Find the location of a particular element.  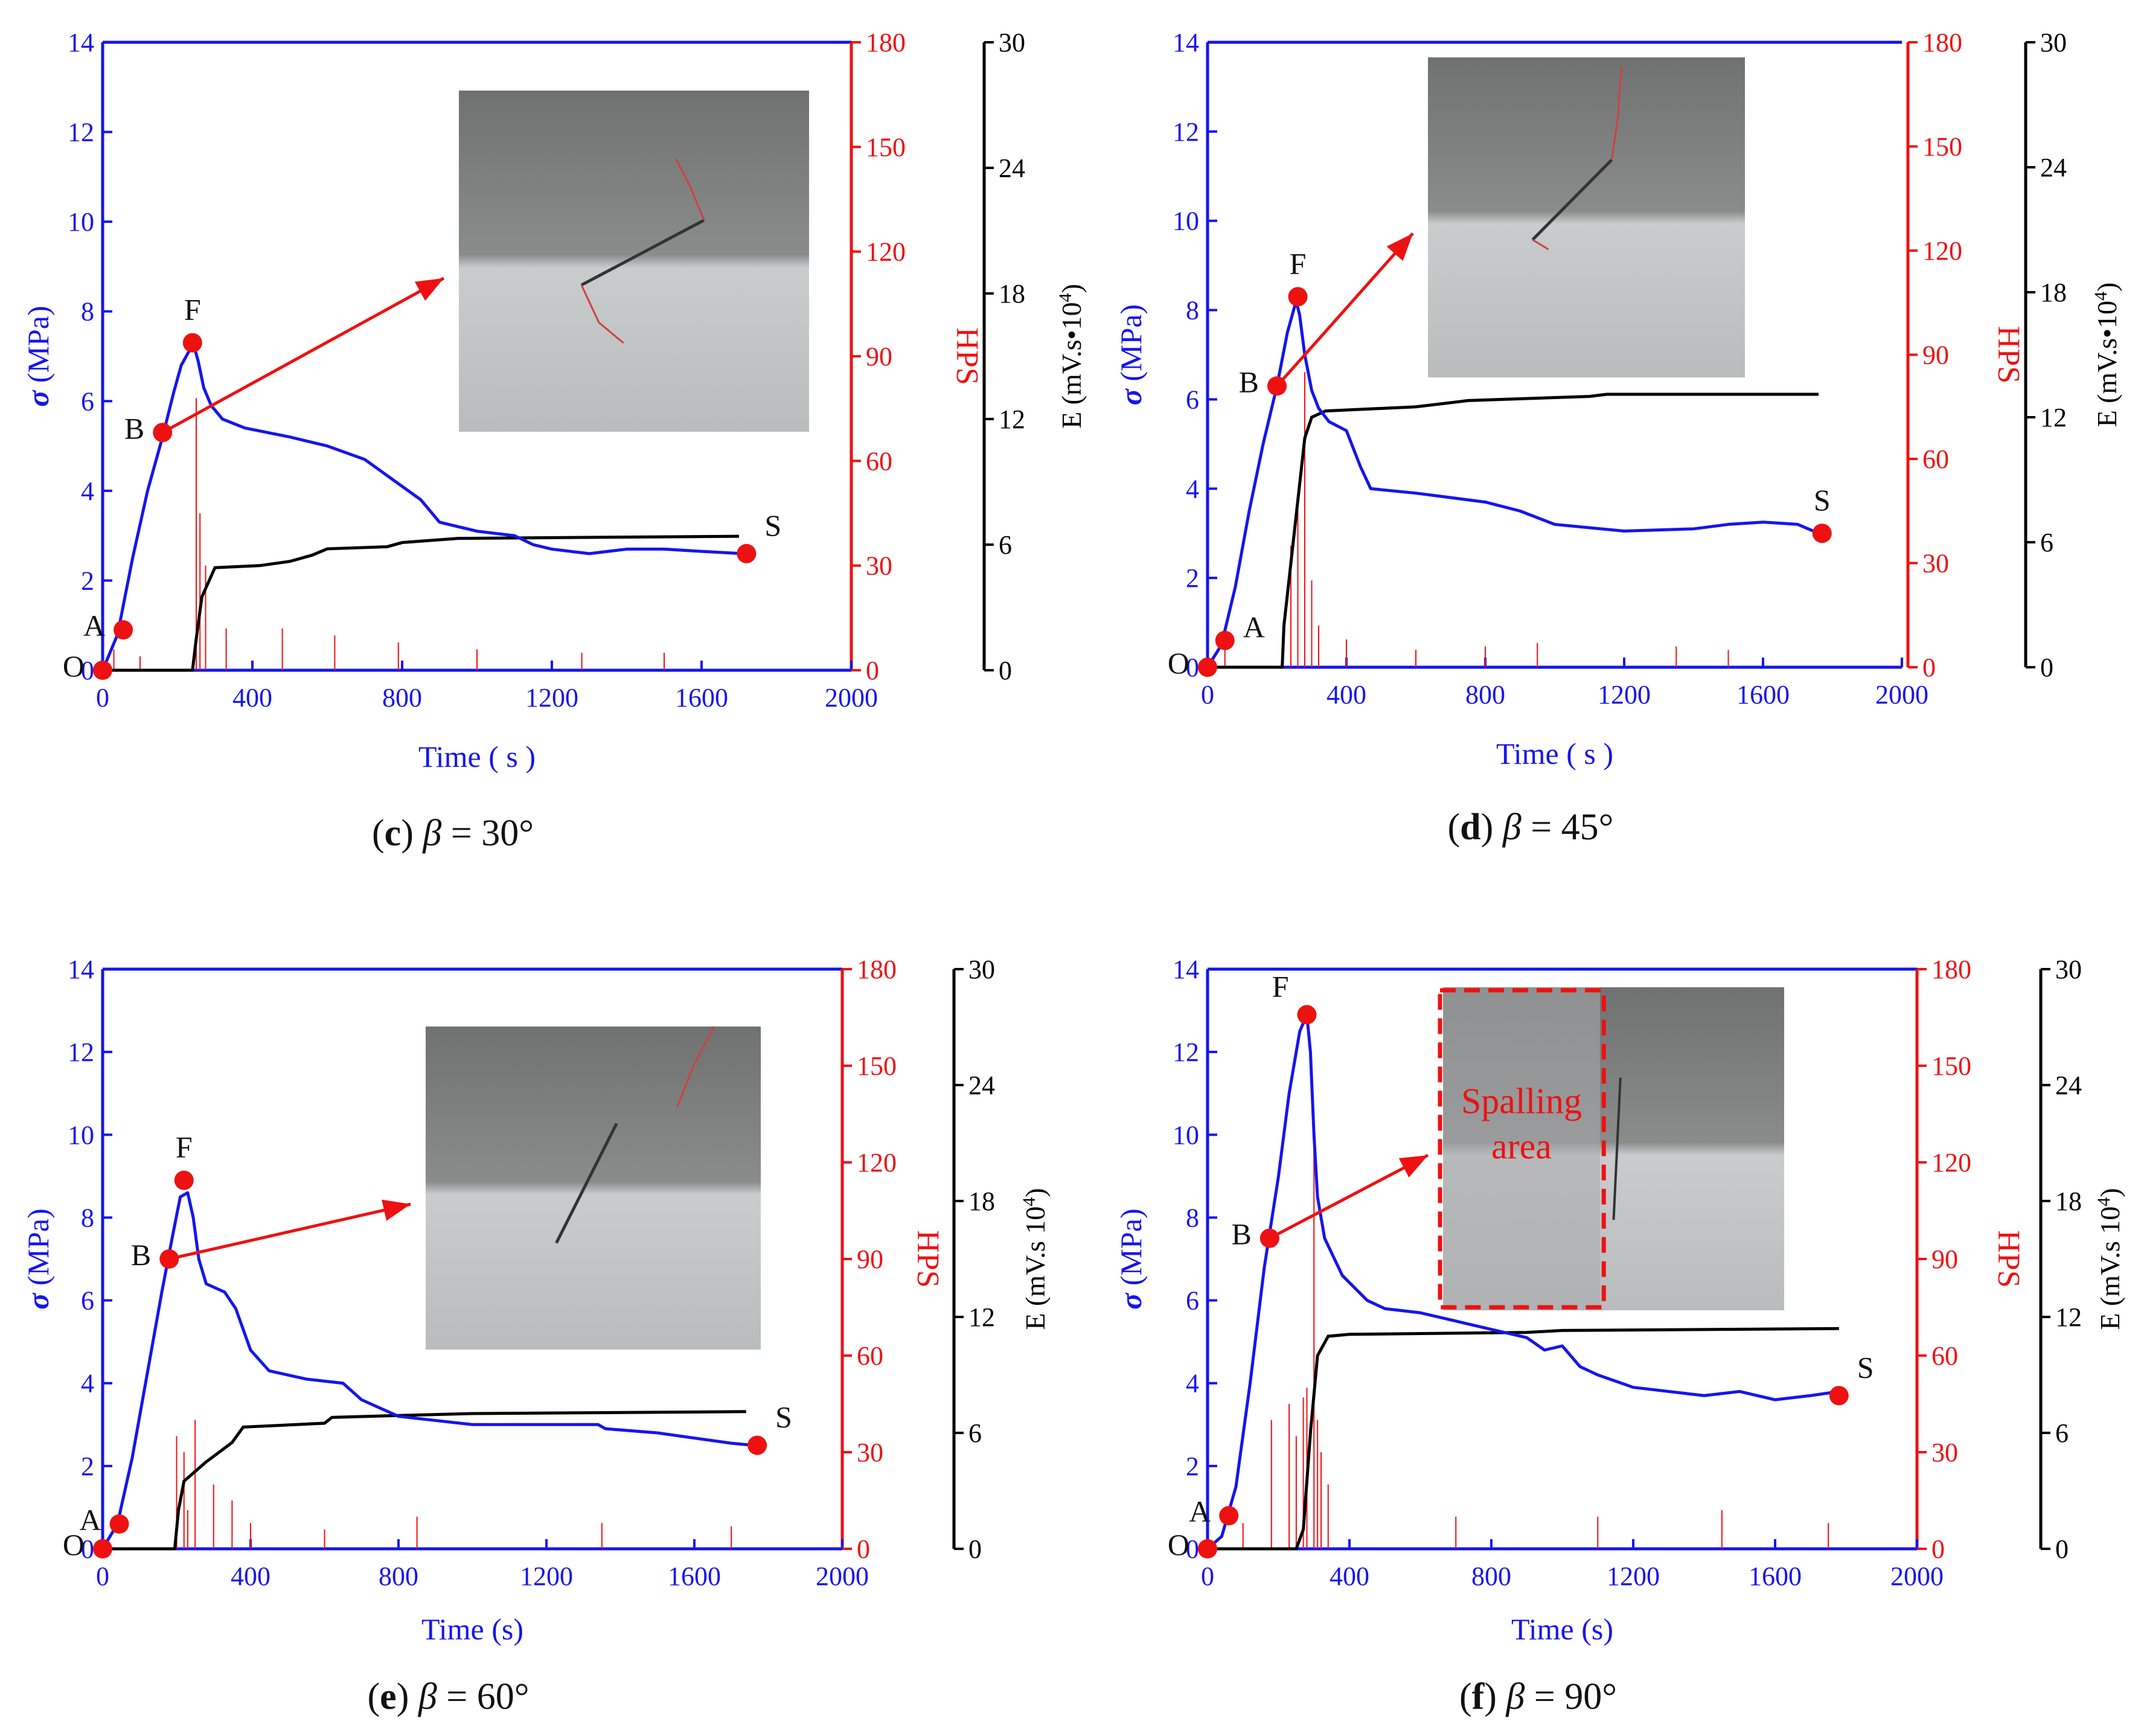

spalling-region is located at coordinates (1521, 1148).